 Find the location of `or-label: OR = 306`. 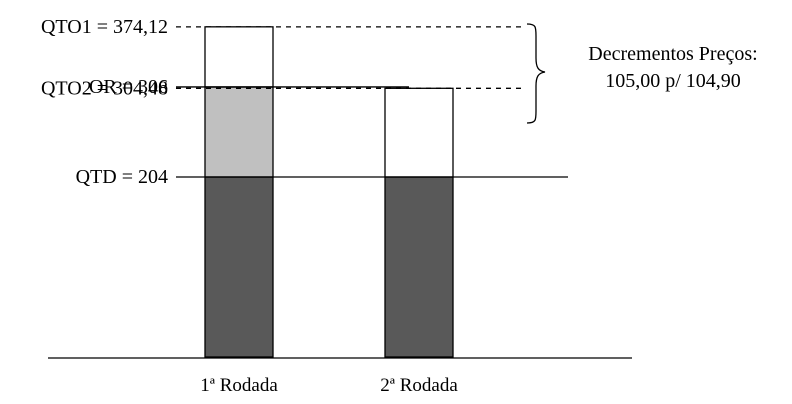

or-label: OR = 306 is located at coordinates (128, 87).